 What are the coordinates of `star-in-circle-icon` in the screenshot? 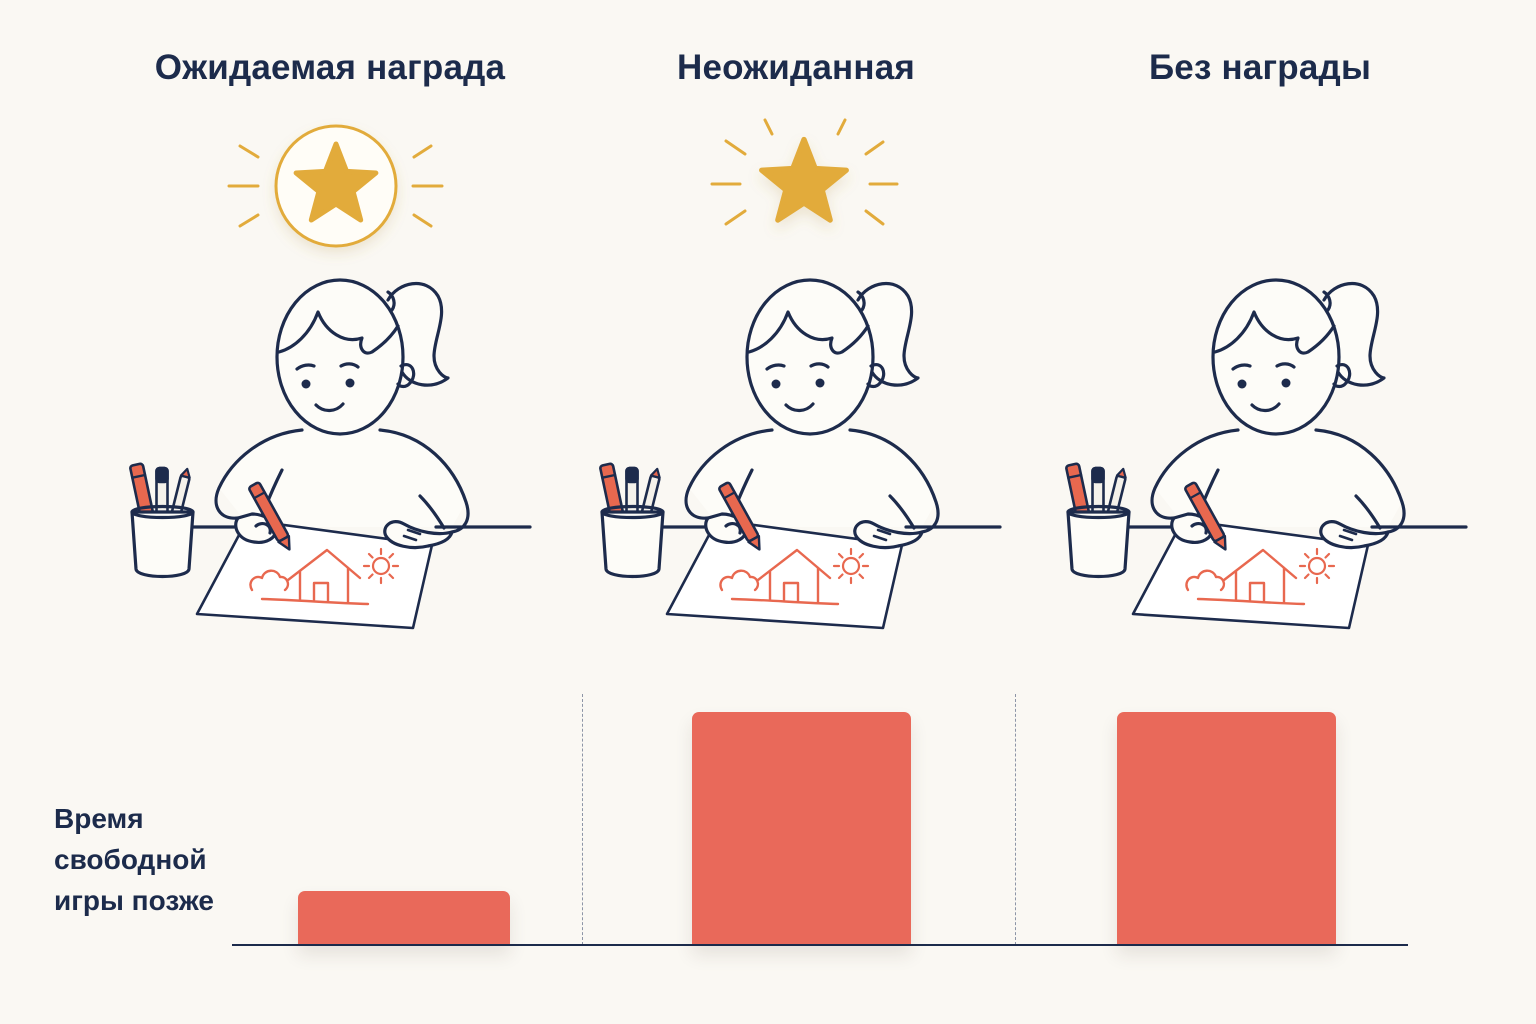 It's located at (335, 186).